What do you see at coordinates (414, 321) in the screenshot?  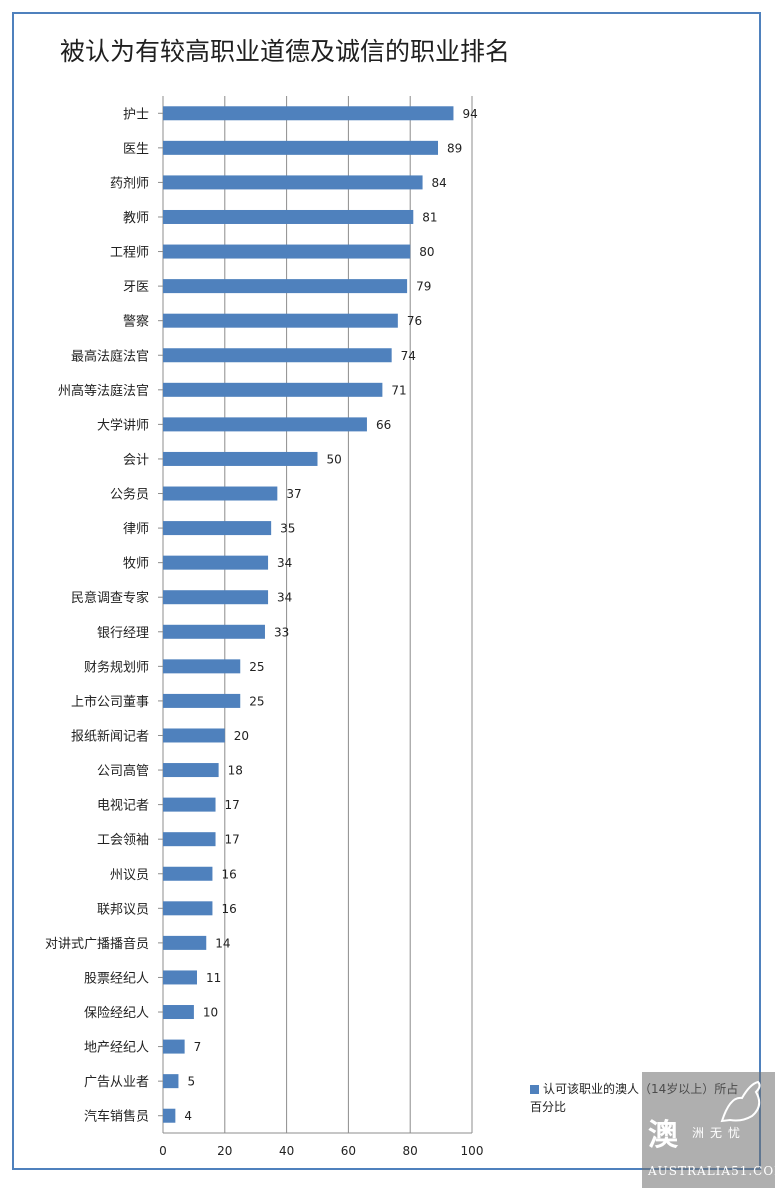 I see `data-label: 76` at bounding box center [414, 321].